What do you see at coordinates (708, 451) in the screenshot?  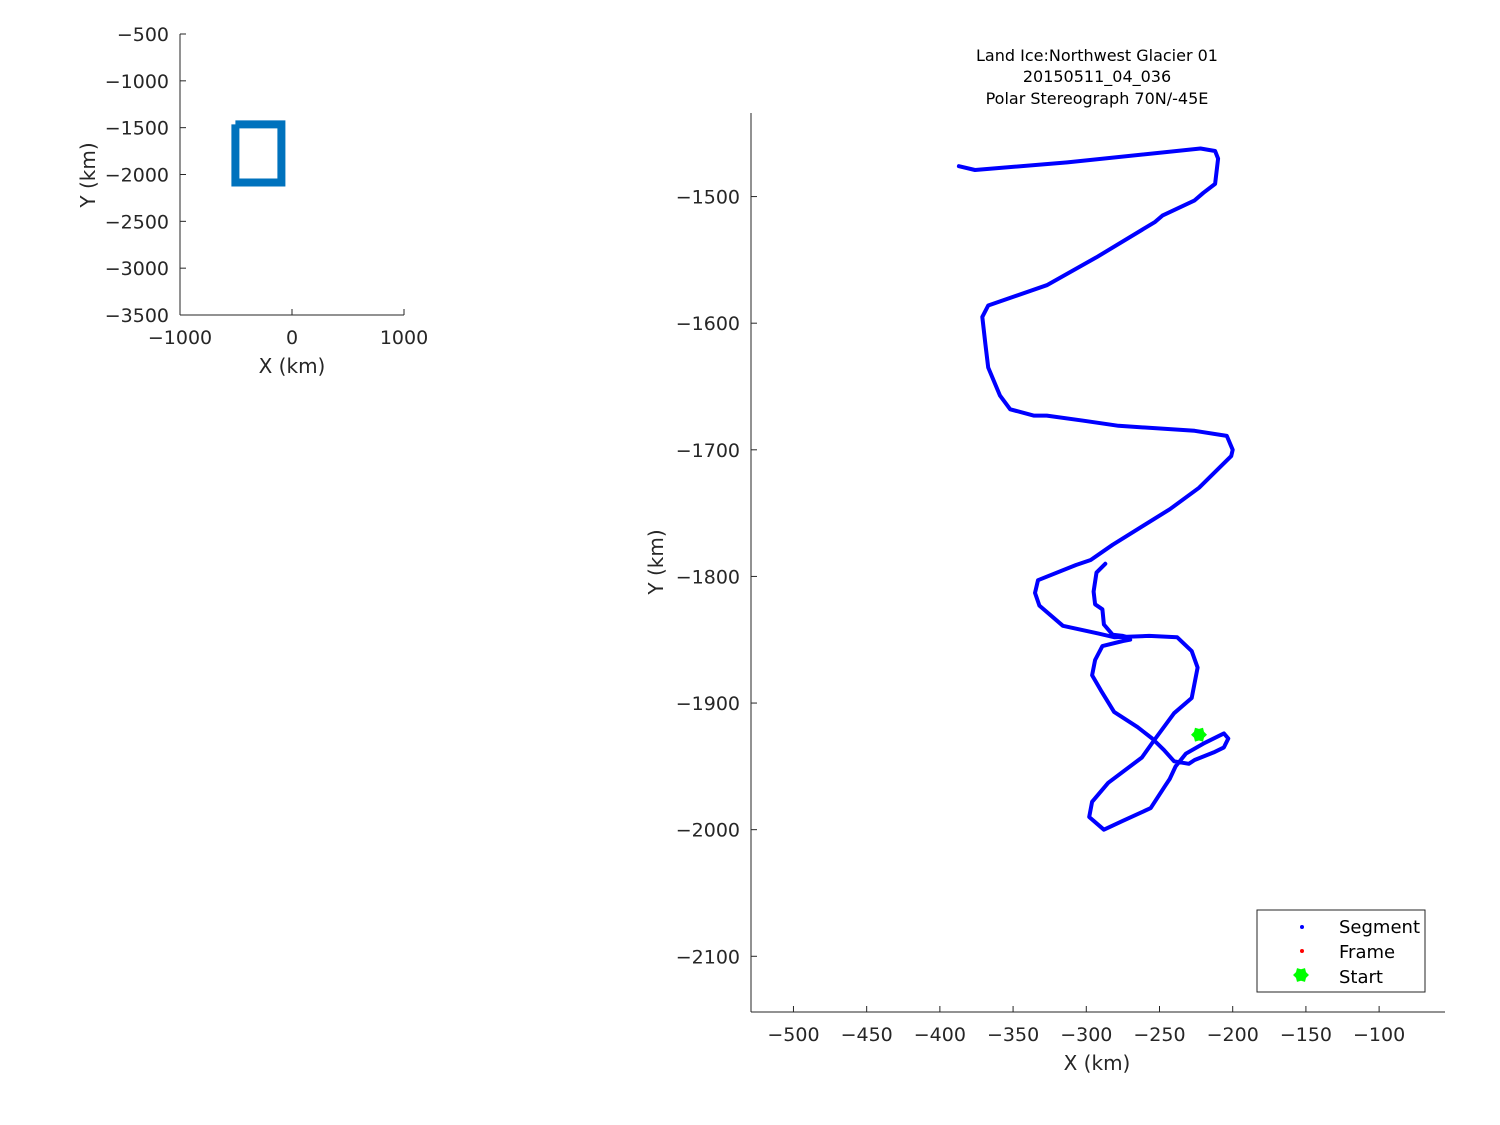 I see `main-y-tick-label: −1700` at bounding box center [708, 451].